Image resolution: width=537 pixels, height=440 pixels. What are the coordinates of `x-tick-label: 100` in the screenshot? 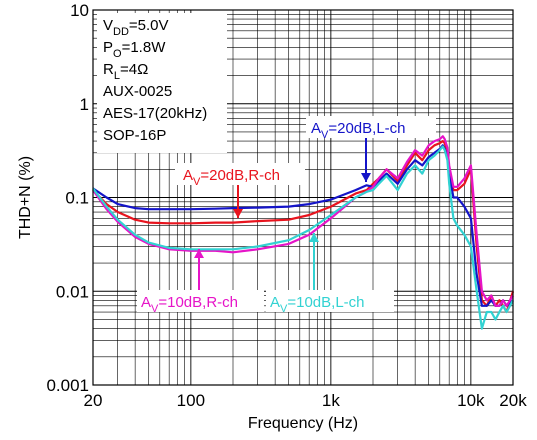 It's located at (191, 400).